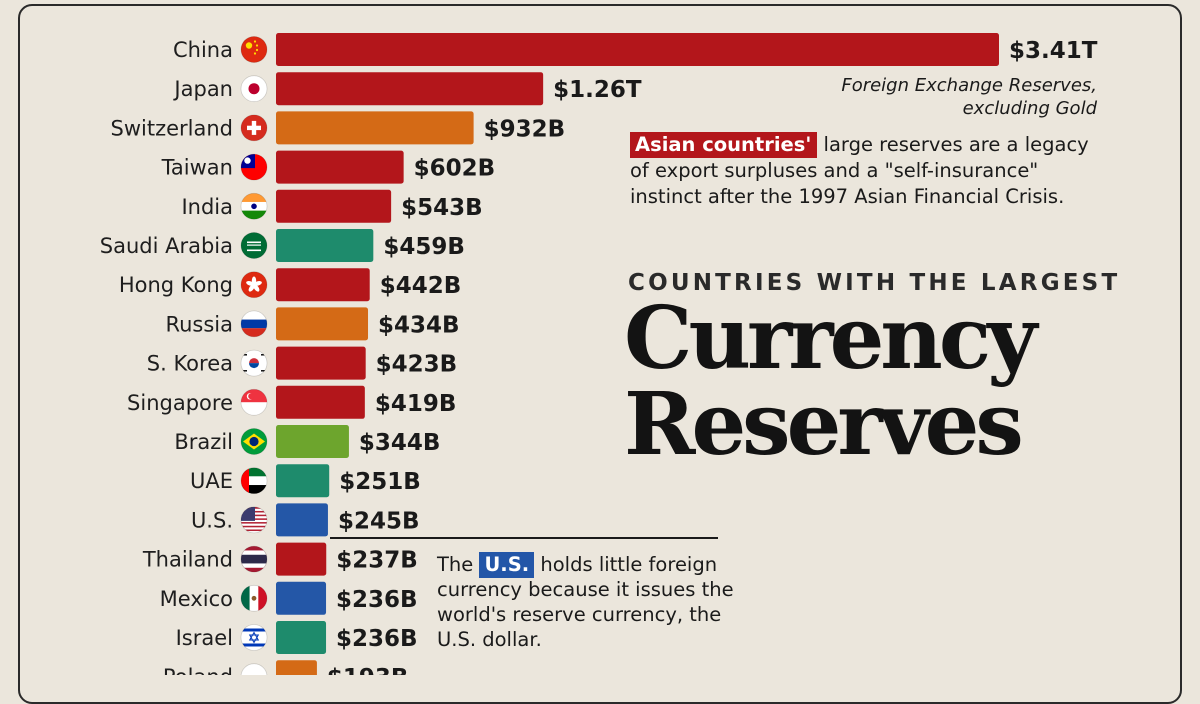 Image resolution: width=1200 pixels, height=704 pixels. I want to click on bar-row: Japan $1.26T, so click(407, 89).